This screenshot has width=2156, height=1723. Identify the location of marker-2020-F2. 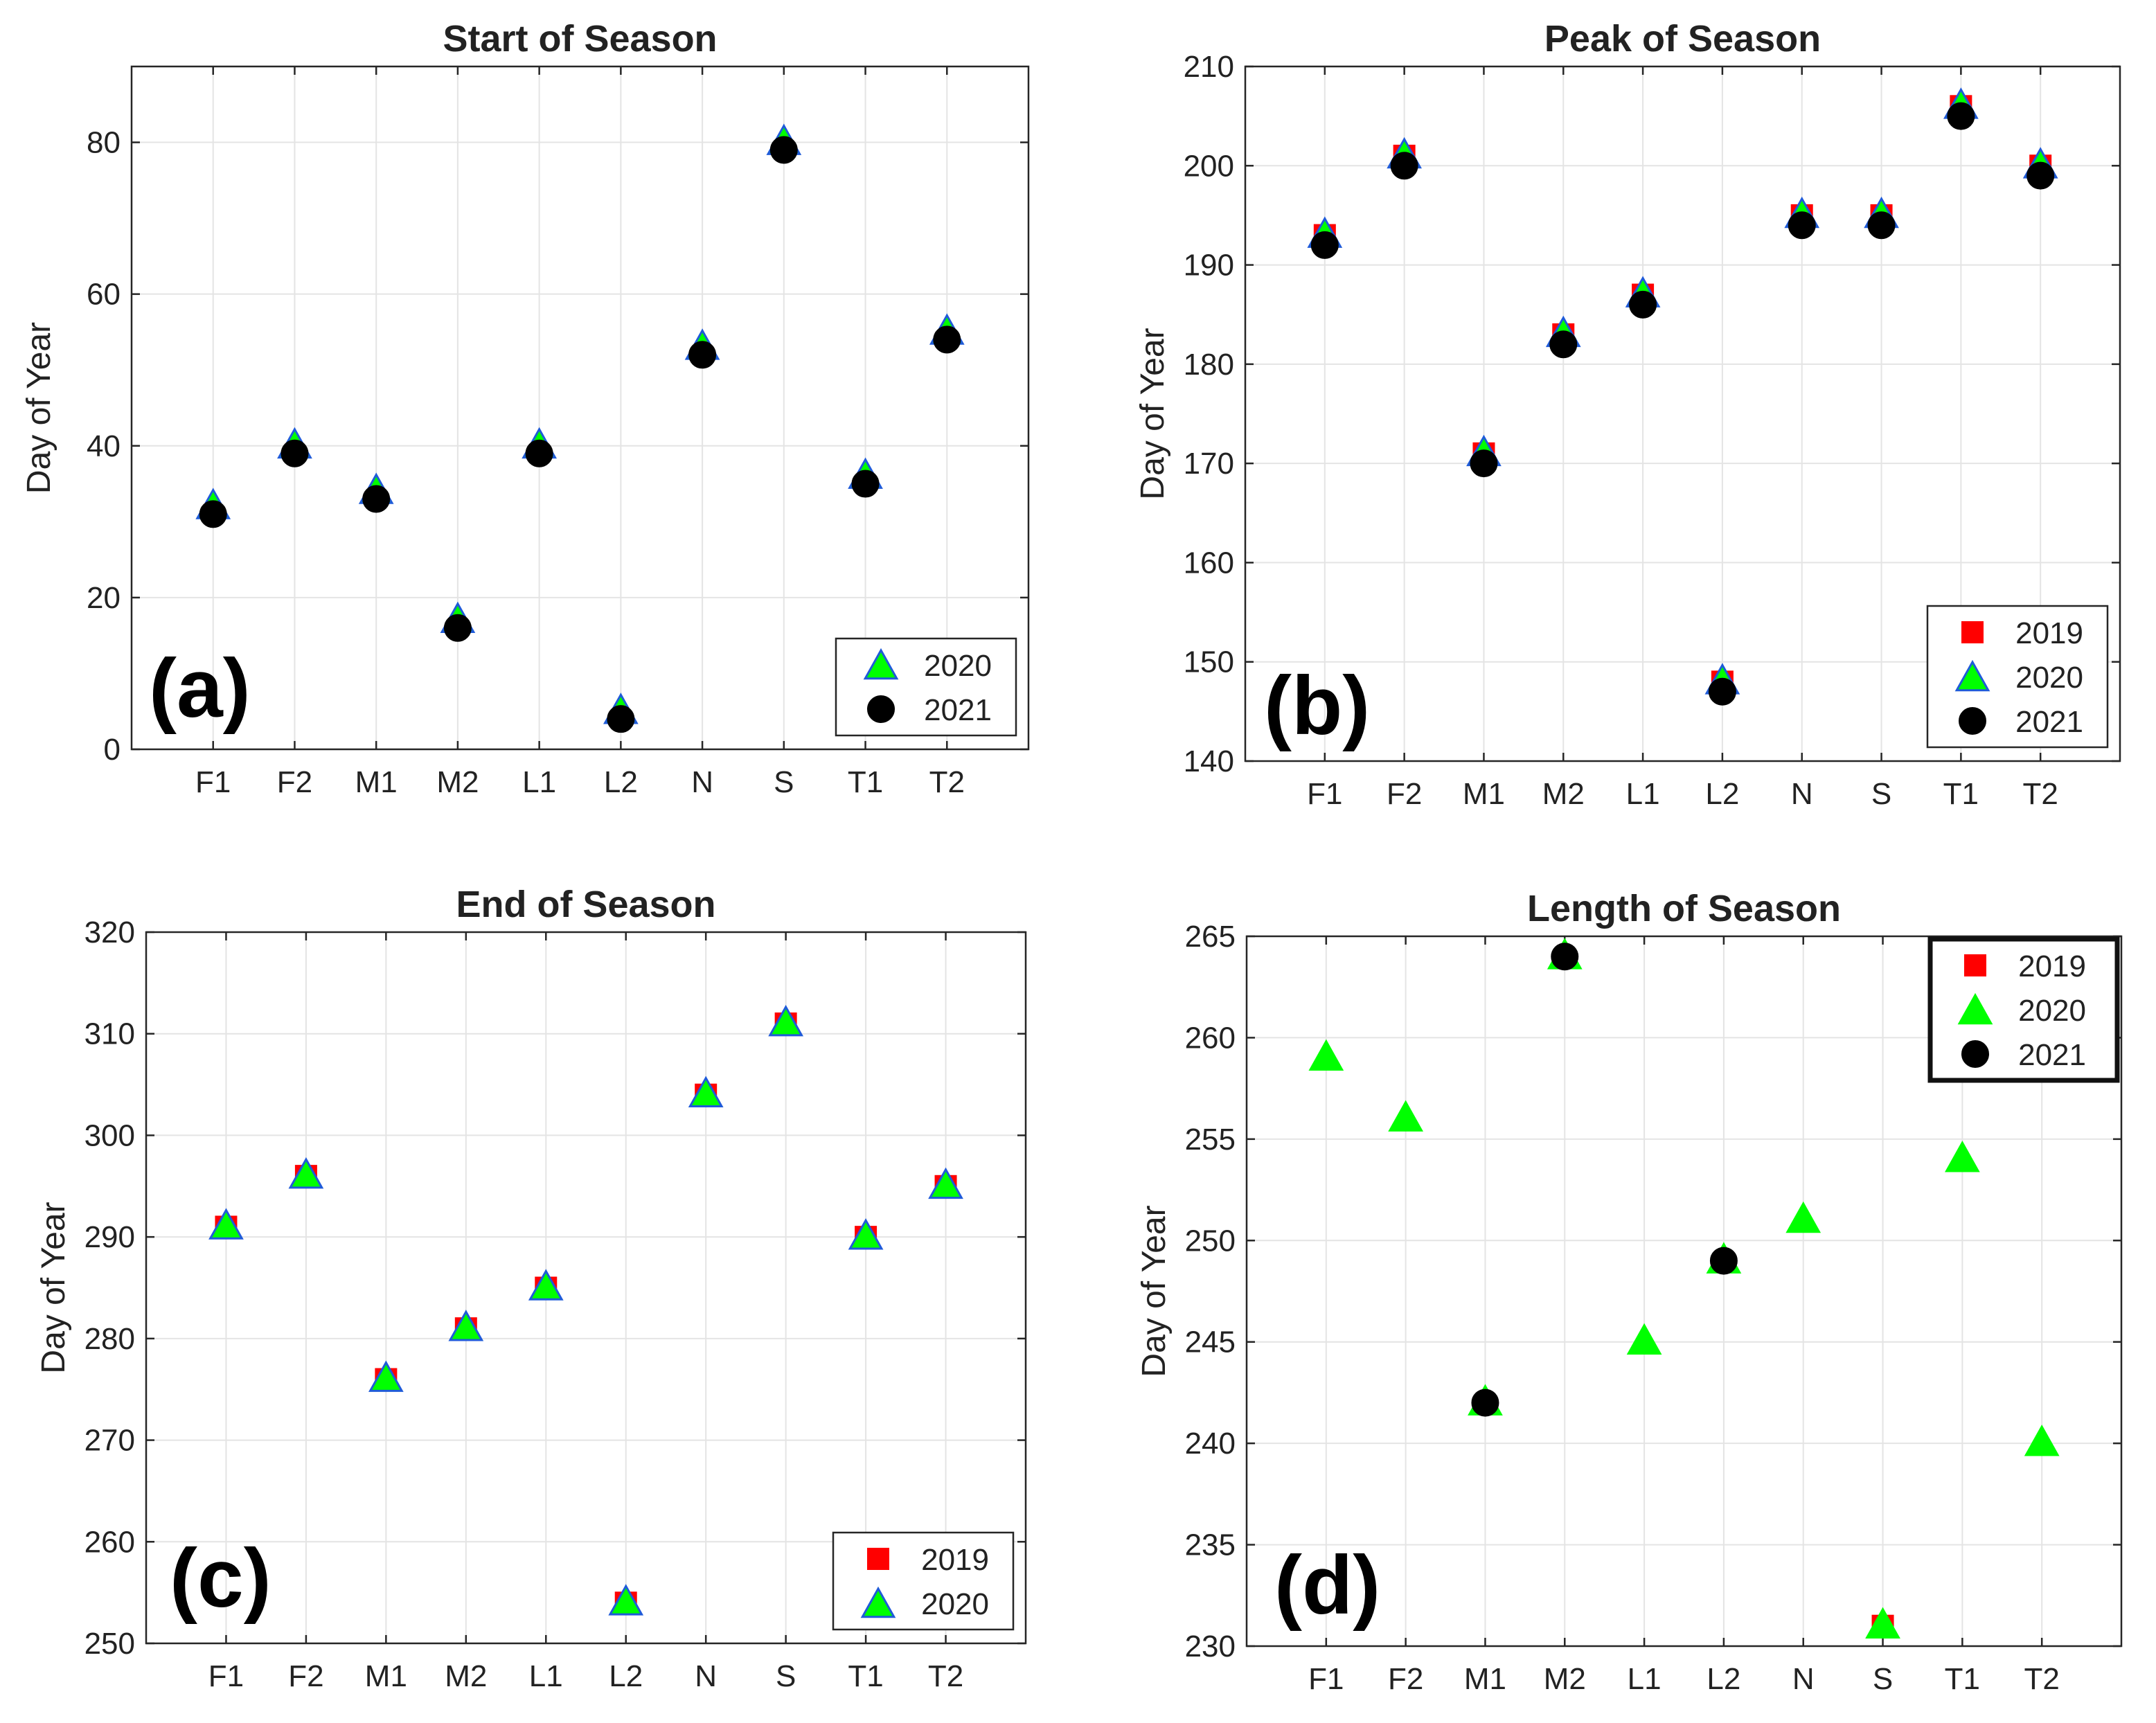
(306, 1173).